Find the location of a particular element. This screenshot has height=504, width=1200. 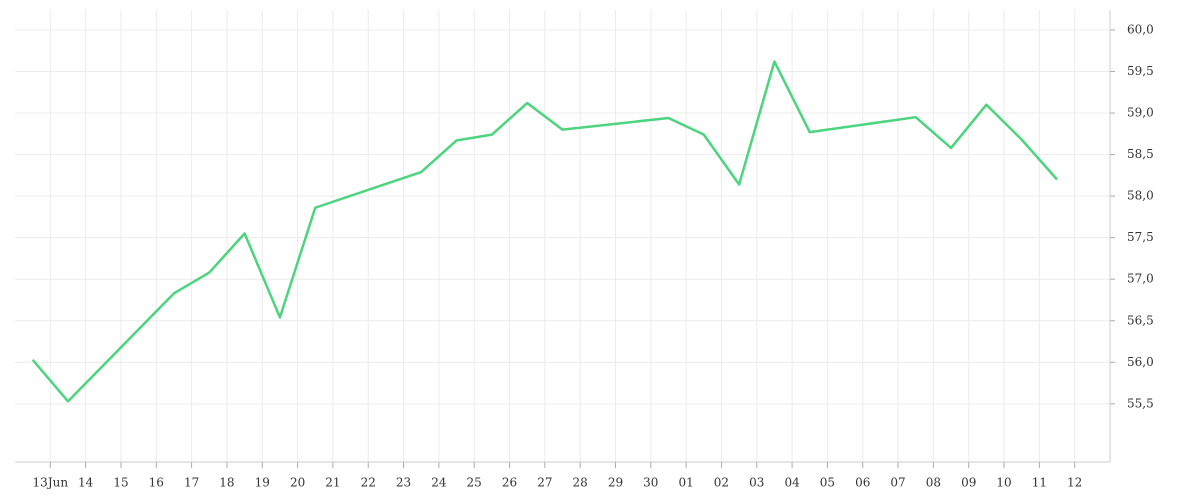

x-tick-label: 05 is located at coordinates (827, 483).